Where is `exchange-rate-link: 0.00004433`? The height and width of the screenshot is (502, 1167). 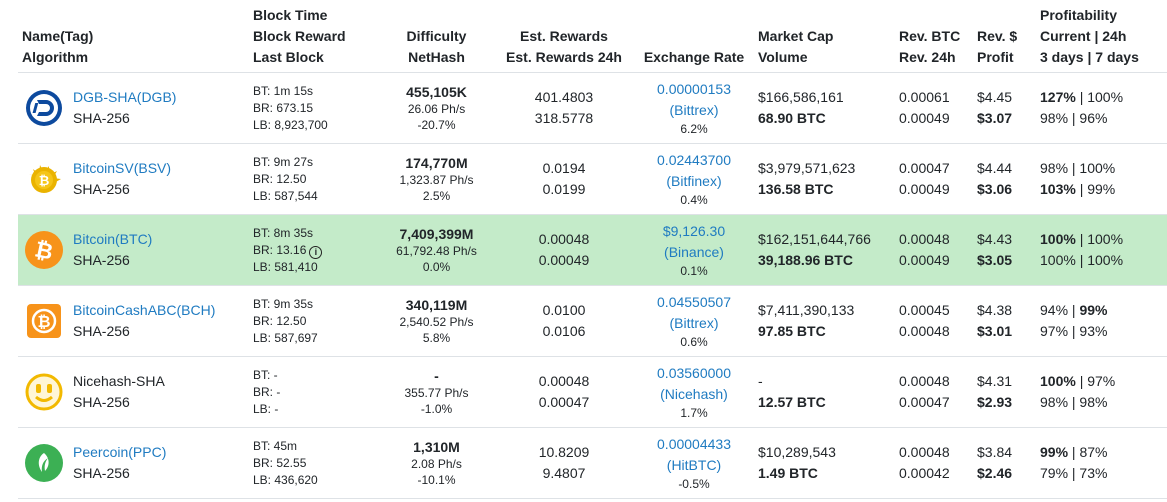
exchange-rate-link: 0.00004433 is located at coordinates (694, 443).